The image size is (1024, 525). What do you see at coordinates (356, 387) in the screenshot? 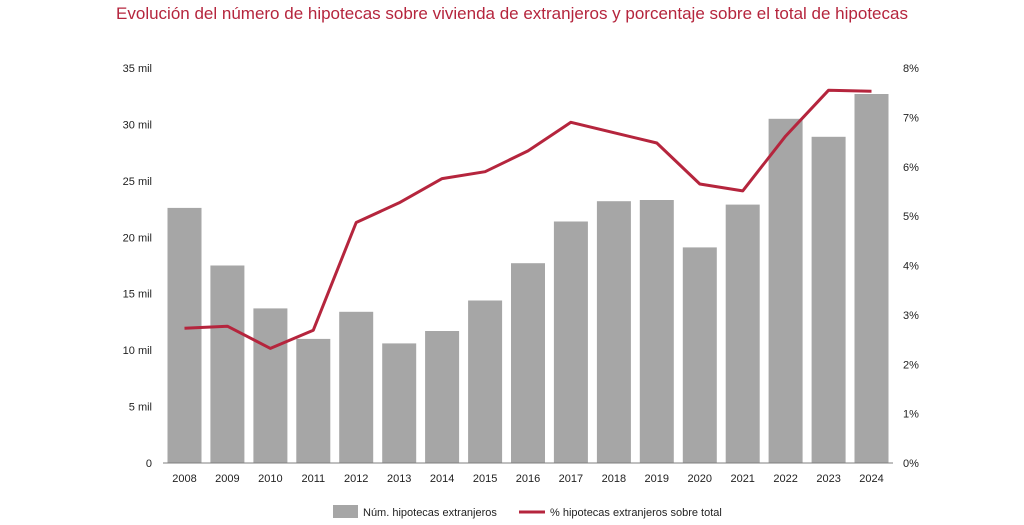
I see `bar-2012` at bounding box center [356, 387].